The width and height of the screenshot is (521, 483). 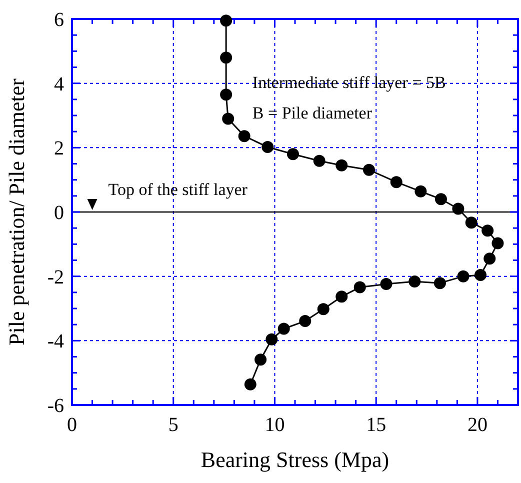 What do you see at coordinates (59, 84) in the screenshot?
I see `y-tick-label: 4` at bounding box center [59, 84].